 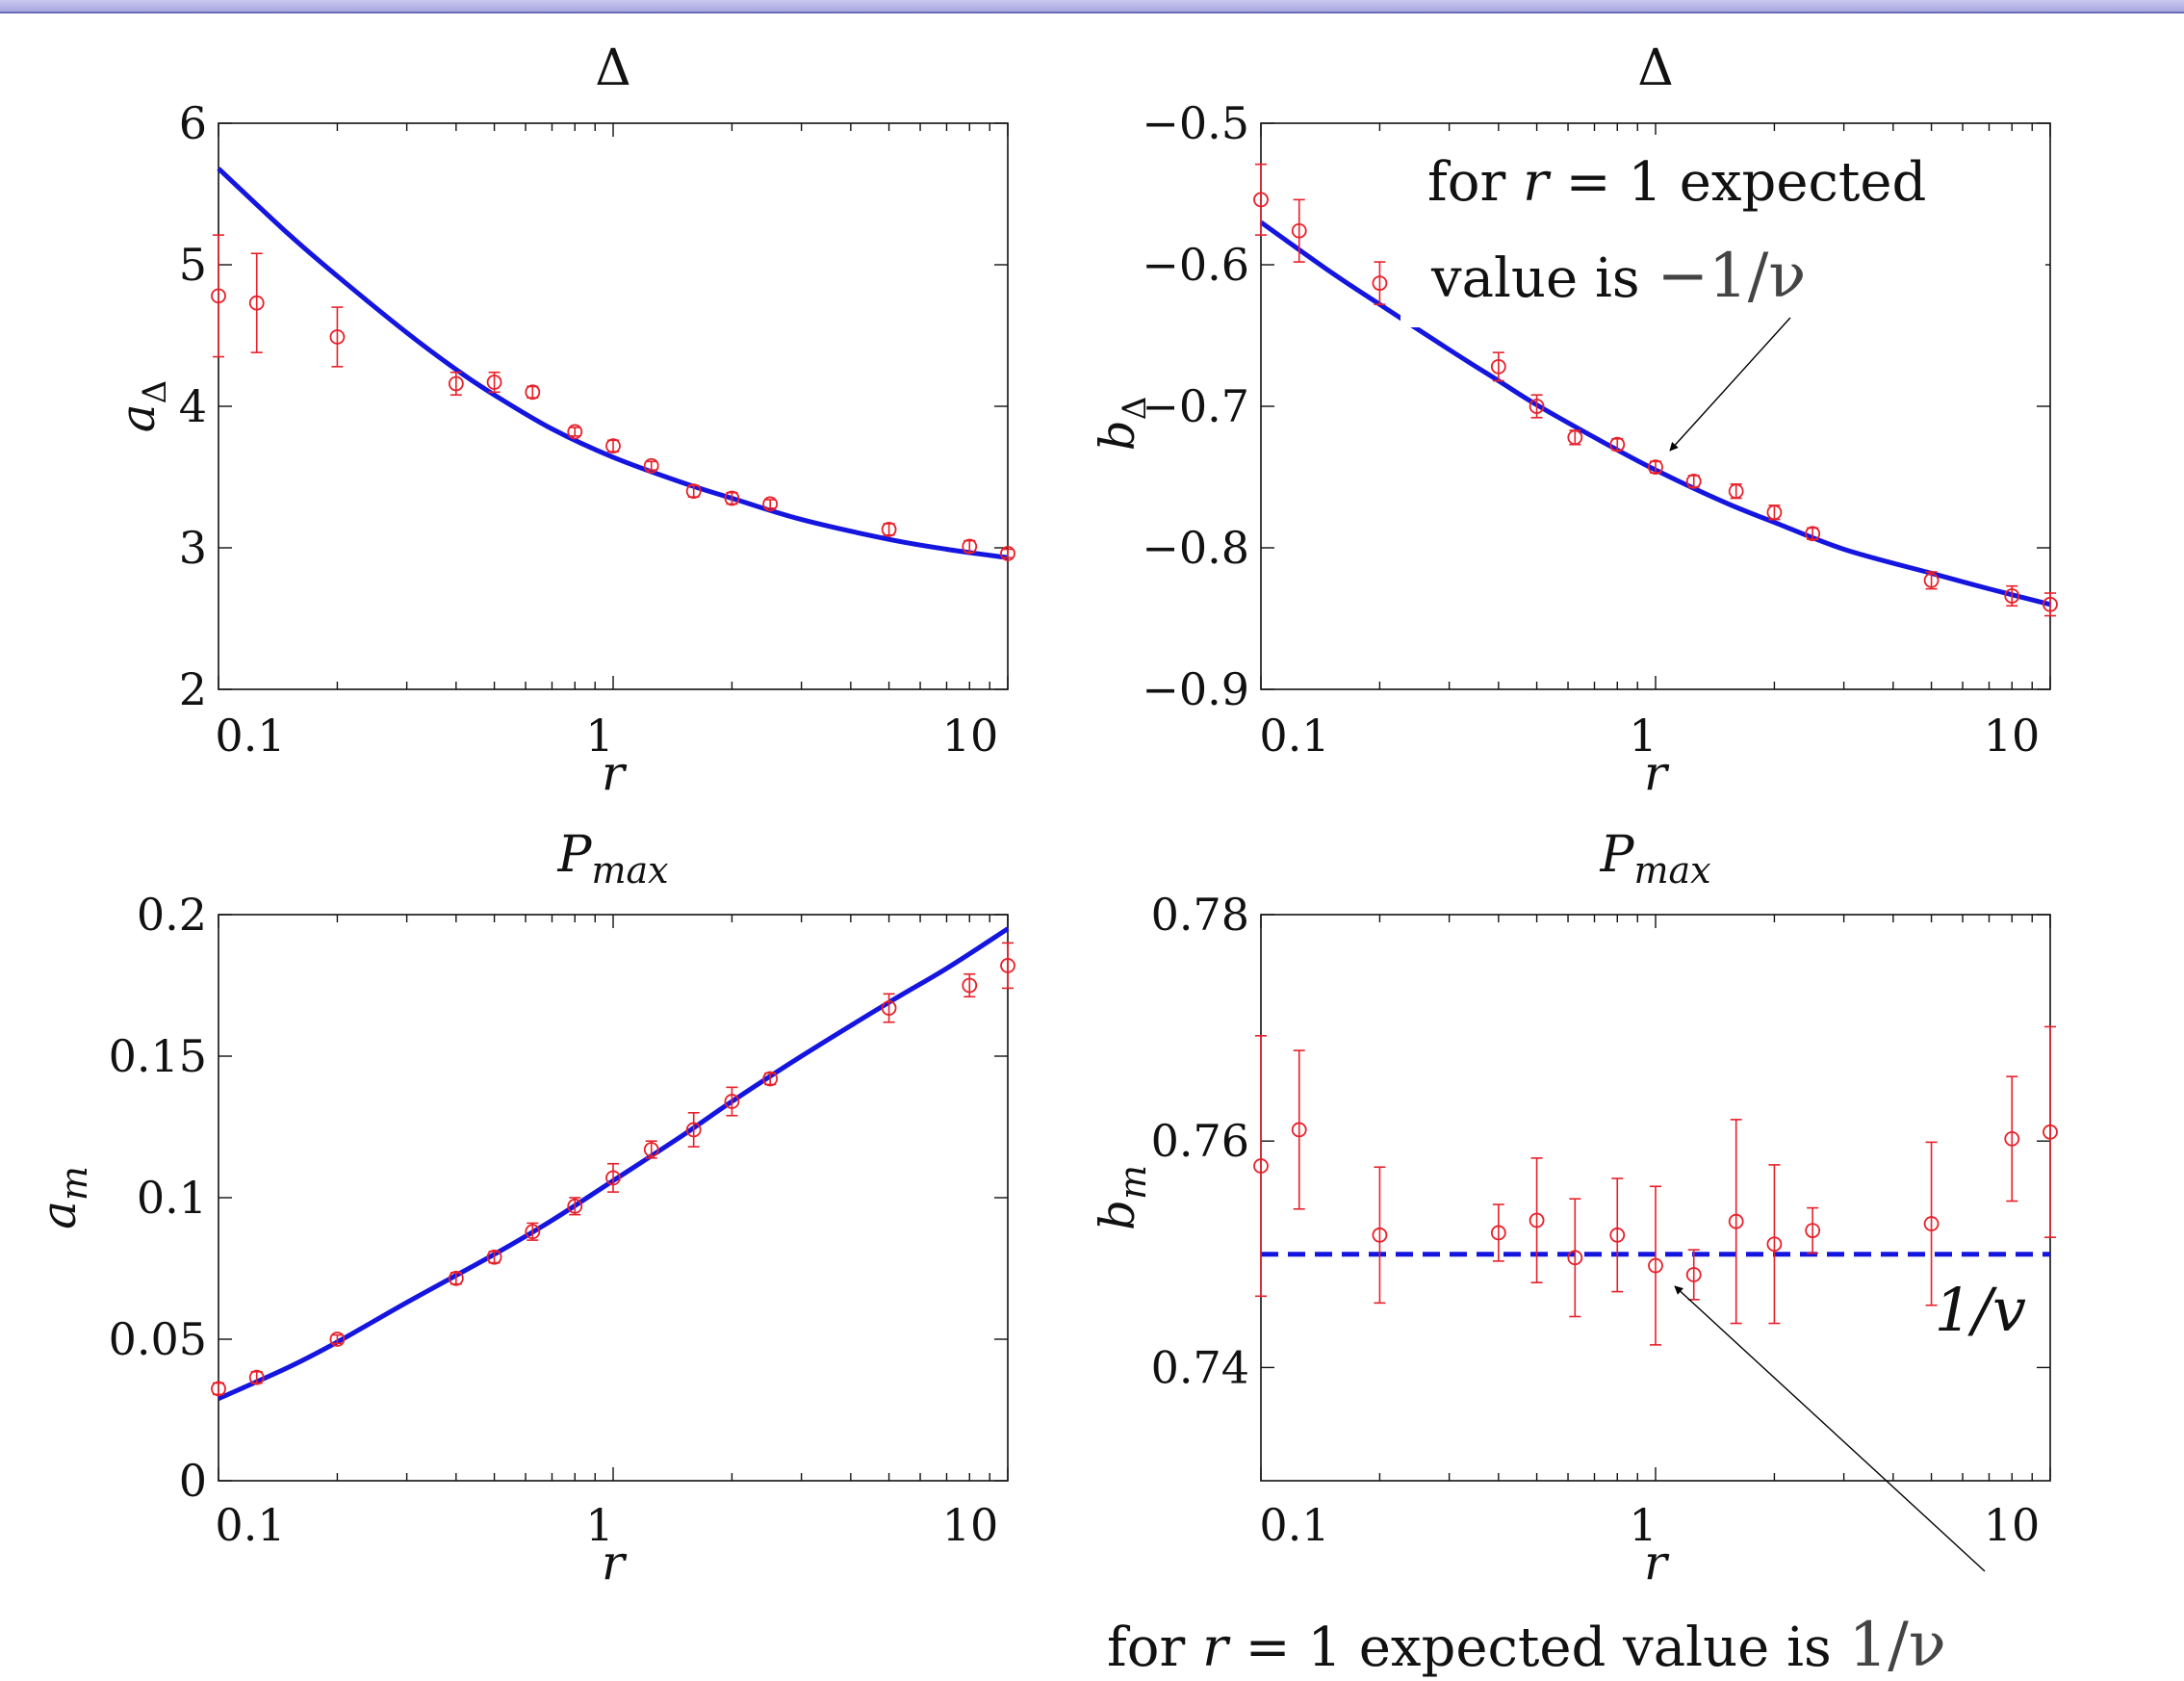 What do you see at coordinates (1722, 231) in the screenshot?
I see `annotation-box` at bounding box center [1722, 231].